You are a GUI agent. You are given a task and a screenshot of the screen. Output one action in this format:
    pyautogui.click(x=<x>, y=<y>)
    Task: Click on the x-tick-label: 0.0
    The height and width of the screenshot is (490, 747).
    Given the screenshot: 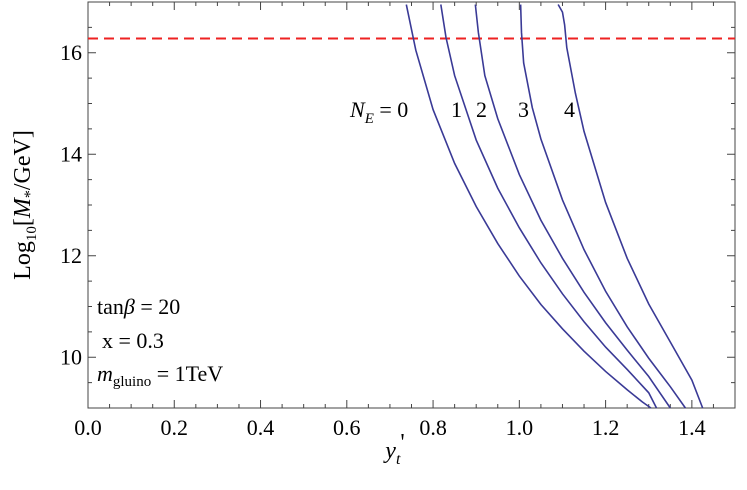 What is the action you would take?
    pyautogui.click(x=88, y=427)
    